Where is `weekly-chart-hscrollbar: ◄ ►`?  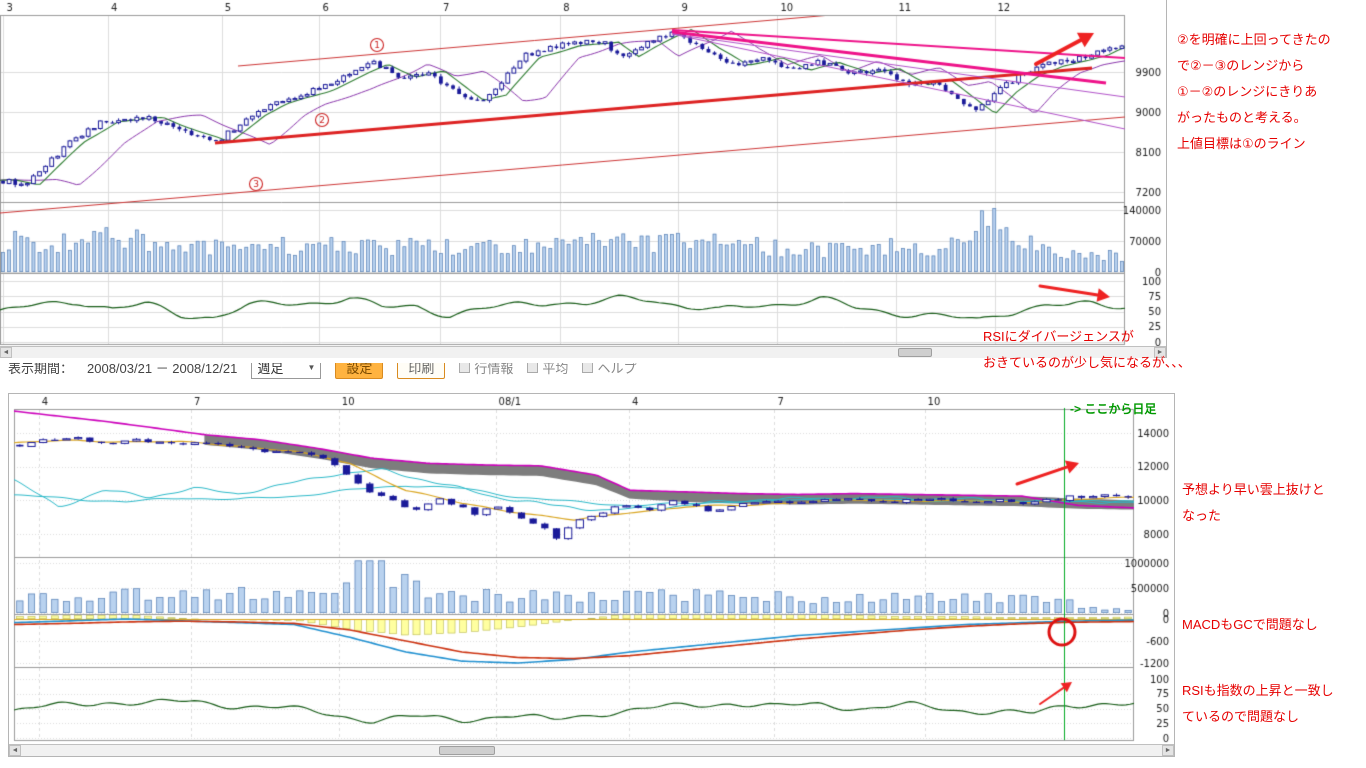 weekly-chart-hscrollbar: ◄ ► is located at coordinates (591, 750).